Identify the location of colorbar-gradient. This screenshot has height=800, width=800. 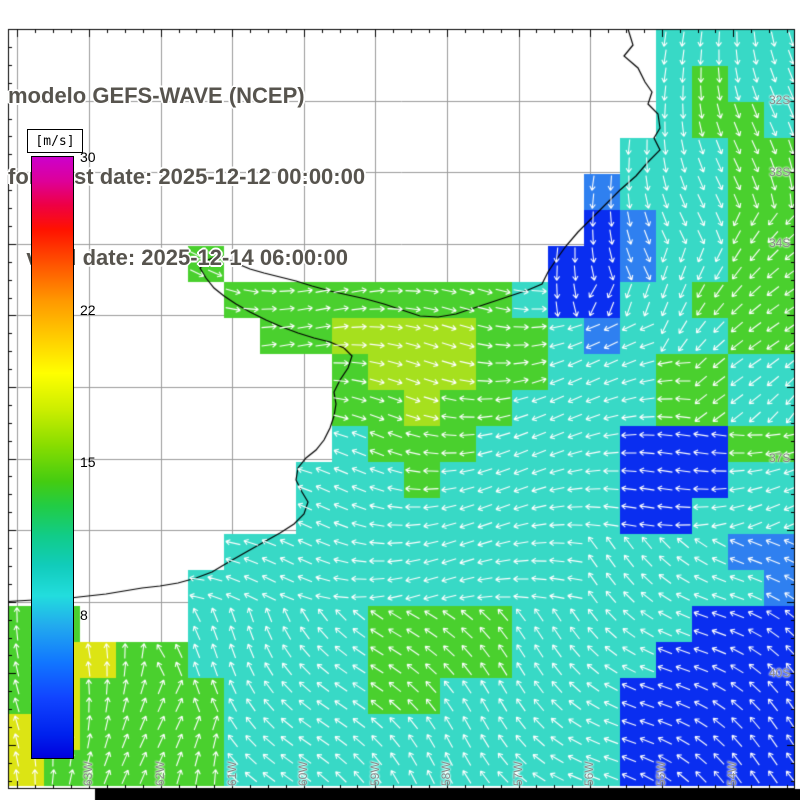
(52, 457).